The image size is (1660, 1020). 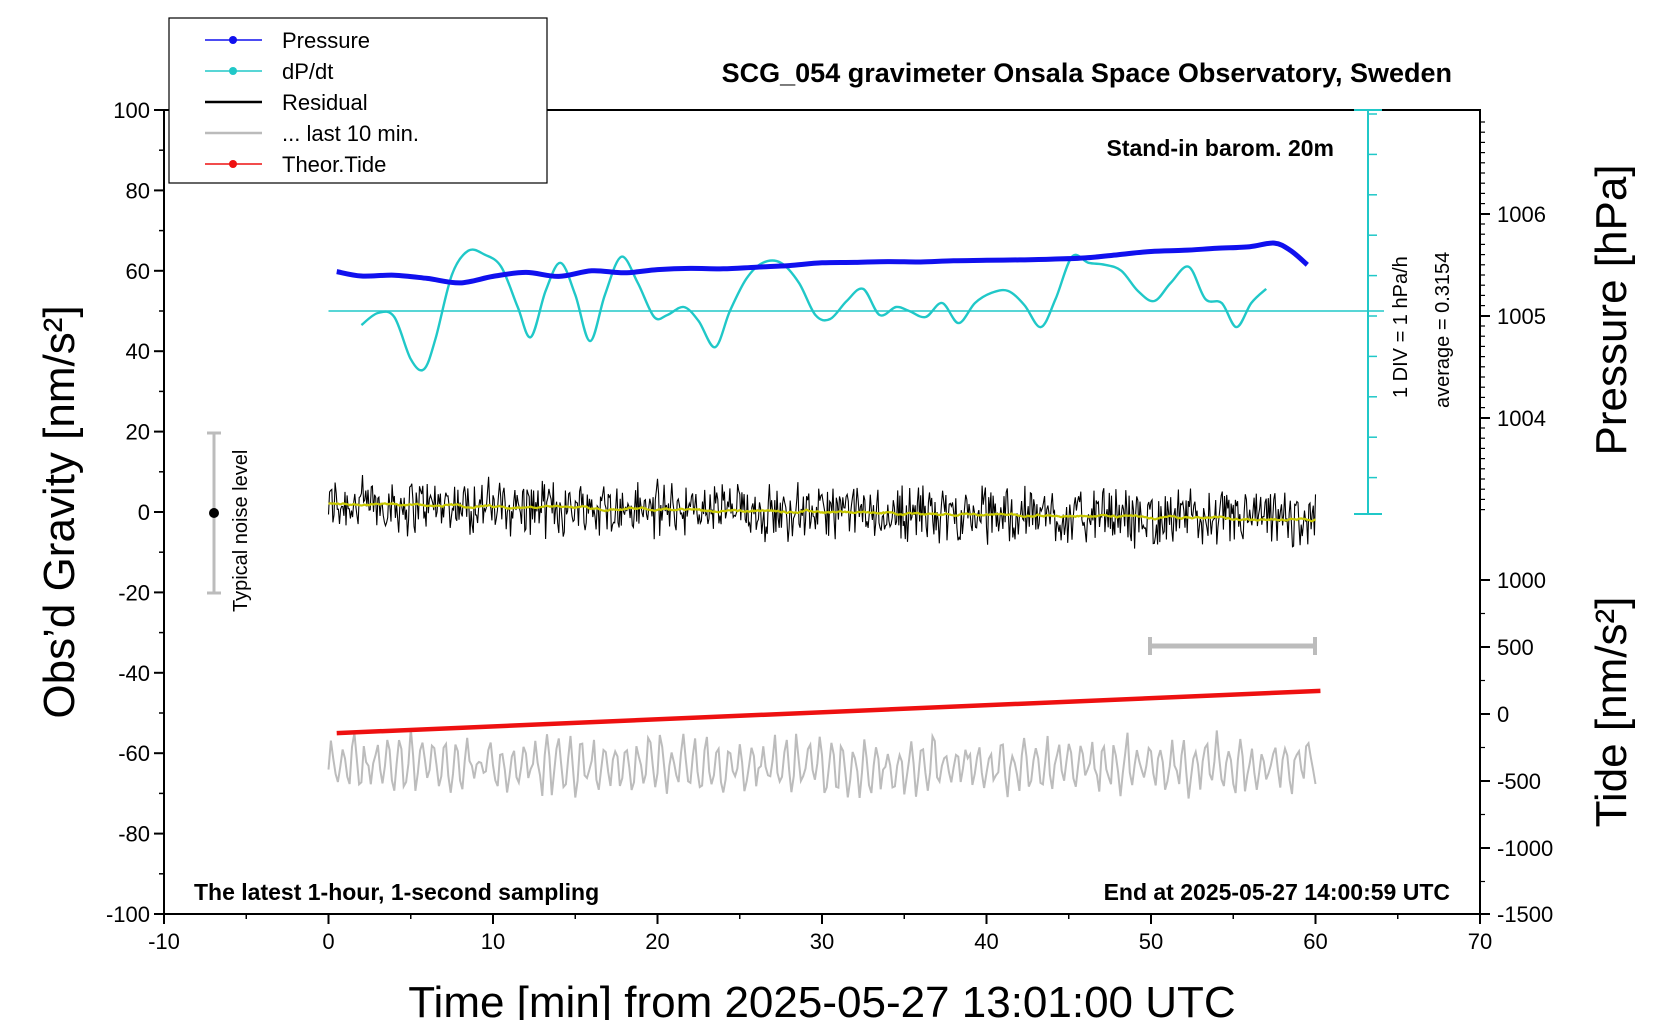 I want to click on x-tick-label: 20, so click(x=657, y=941).